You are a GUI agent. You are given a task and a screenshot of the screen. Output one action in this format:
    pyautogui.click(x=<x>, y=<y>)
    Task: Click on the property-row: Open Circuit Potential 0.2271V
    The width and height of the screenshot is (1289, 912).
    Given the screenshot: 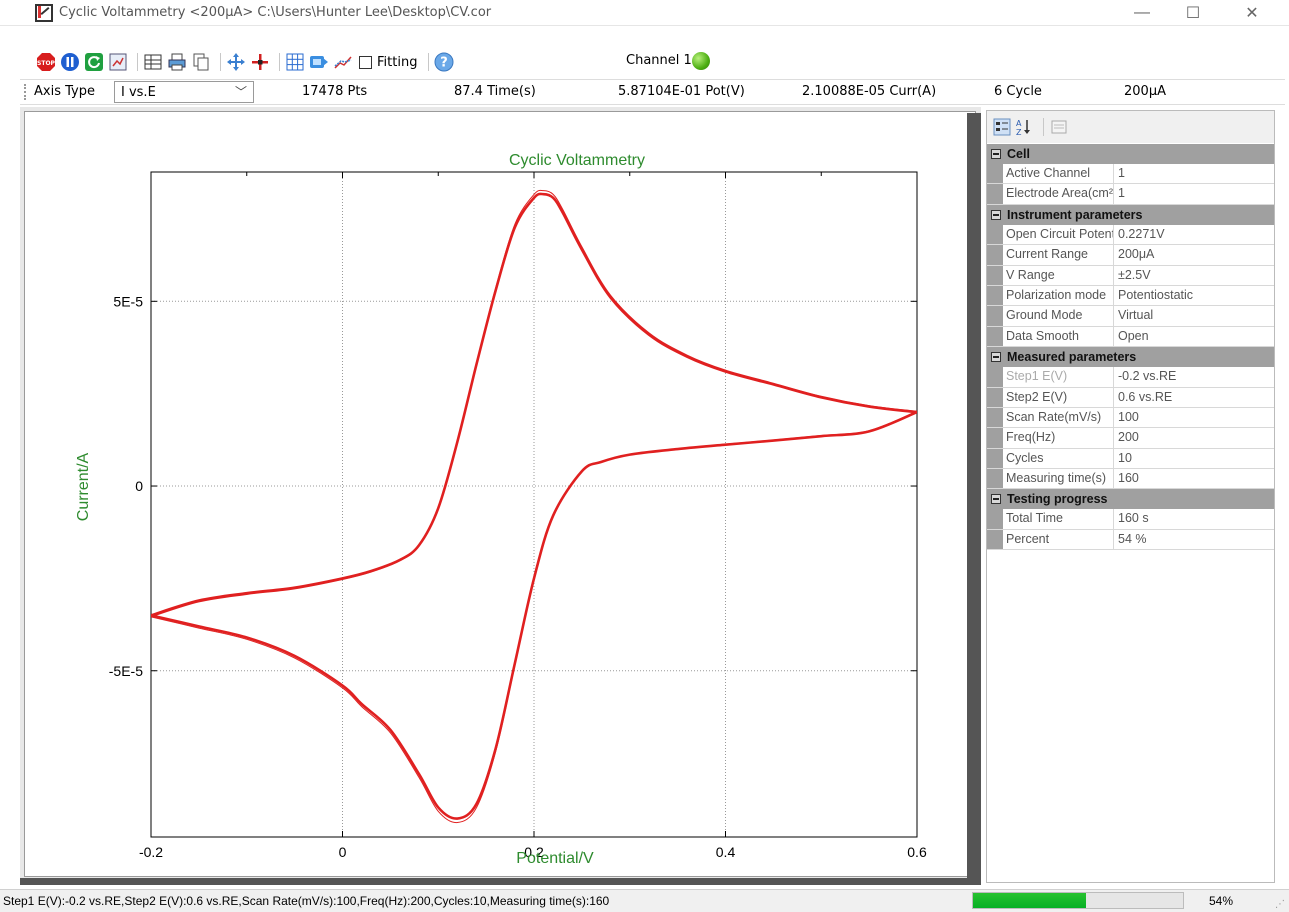 What is the action you would take?
    pyautogui.click(x=1130, y=235)
    